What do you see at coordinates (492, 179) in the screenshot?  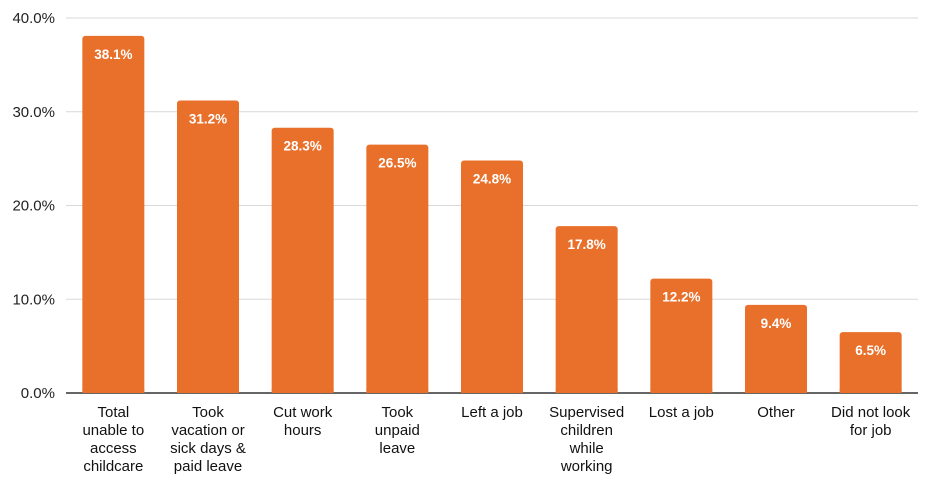 I see `data-label: 24.8%` at bounding box center [492, 179].